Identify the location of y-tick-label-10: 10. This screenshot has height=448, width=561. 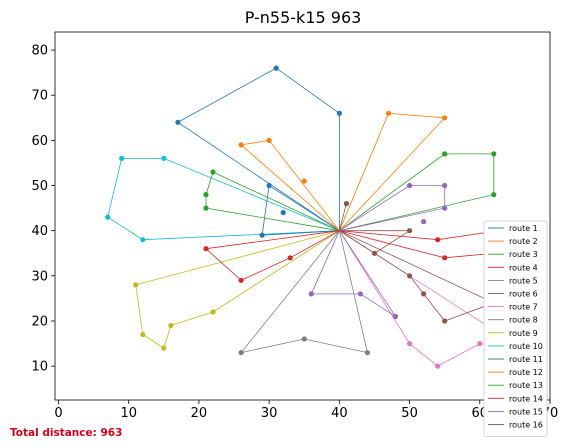
(39, 367).